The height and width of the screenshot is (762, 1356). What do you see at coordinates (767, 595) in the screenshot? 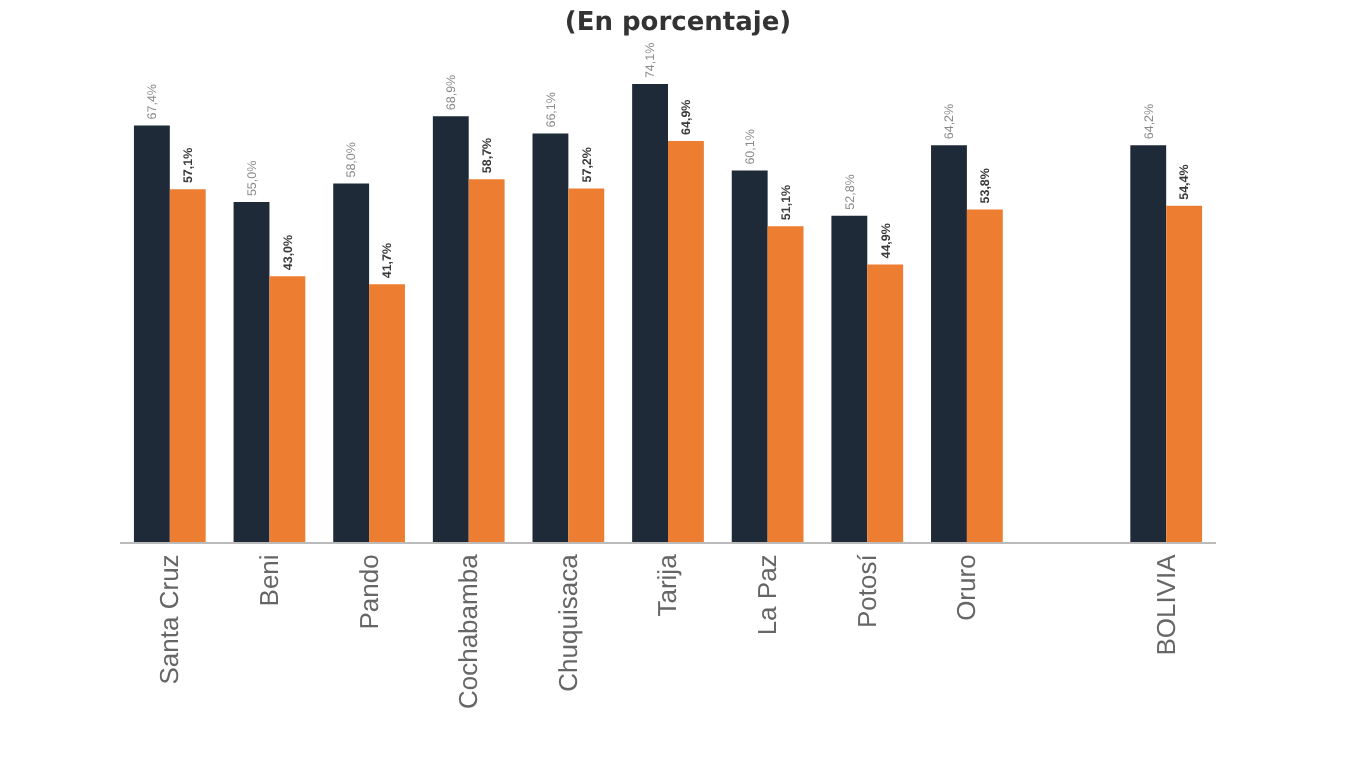
I see `x-tick-label: La Paz` at bounding box center [767, 595].